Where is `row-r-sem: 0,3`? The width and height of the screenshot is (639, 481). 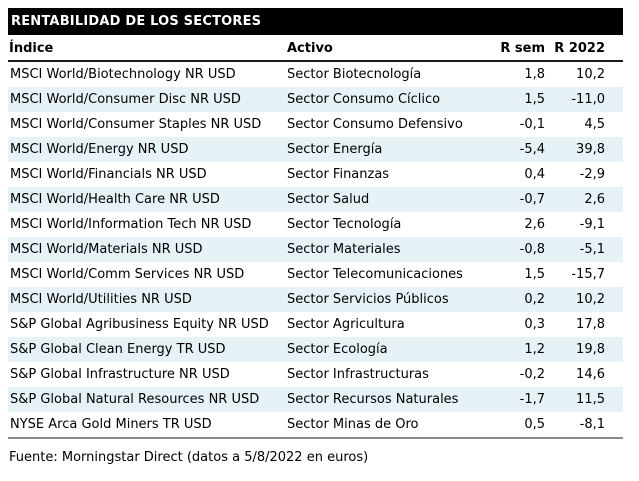 row-r-sem: 0,3 is located at coordinates (534, 324).